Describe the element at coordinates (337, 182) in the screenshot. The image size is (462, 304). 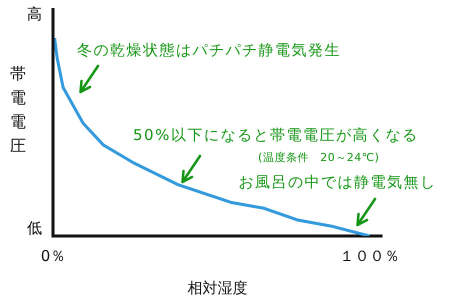
I see `annotation: お風呂の中では静電気無し` at that location.